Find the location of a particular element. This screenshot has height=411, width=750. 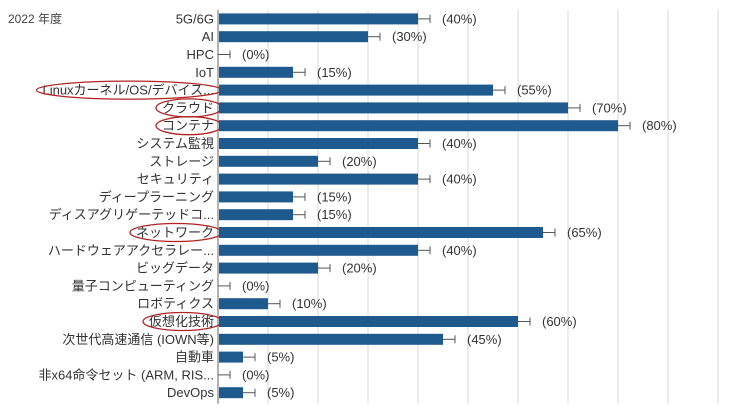

category-label: 自動車 is located at coordinates (194, 357).